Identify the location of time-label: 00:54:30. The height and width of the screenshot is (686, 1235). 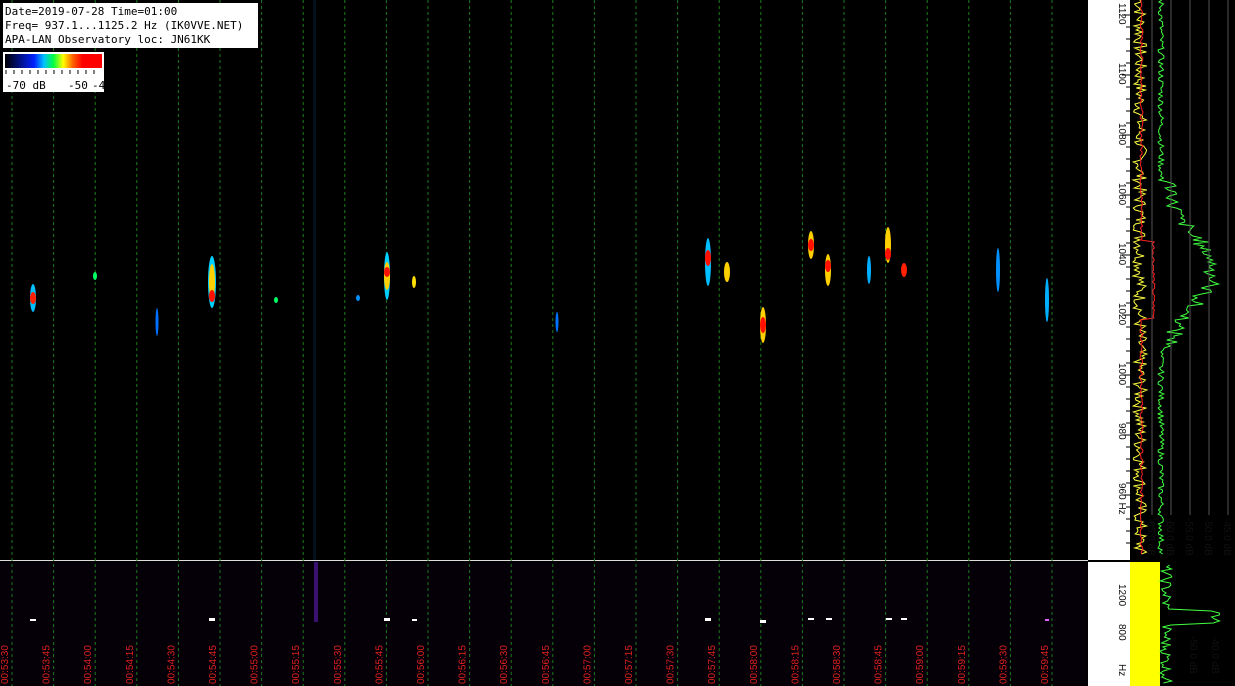
(171, 664).